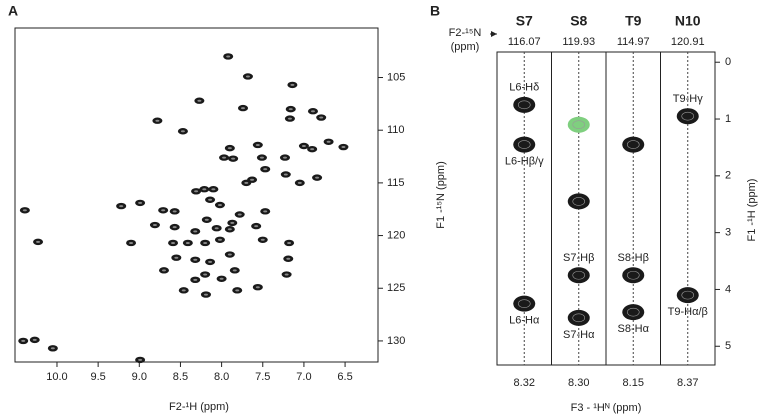 The image size is (762, 416). What do you see at coordinates (435, 11) in the screenshot?
I see `panel-label: B` at bounding box center [435, 11].